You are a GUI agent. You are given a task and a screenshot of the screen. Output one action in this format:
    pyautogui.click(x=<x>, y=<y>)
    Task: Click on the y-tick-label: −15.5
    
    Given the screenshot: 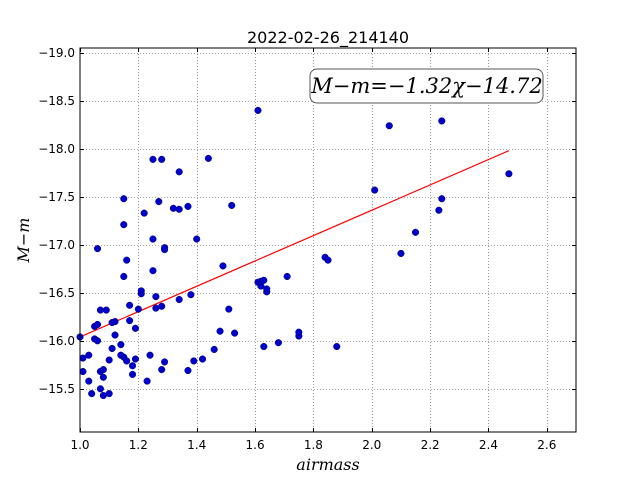 What is the action you would take?
    pyautogui.click(x=56, y=389)
    